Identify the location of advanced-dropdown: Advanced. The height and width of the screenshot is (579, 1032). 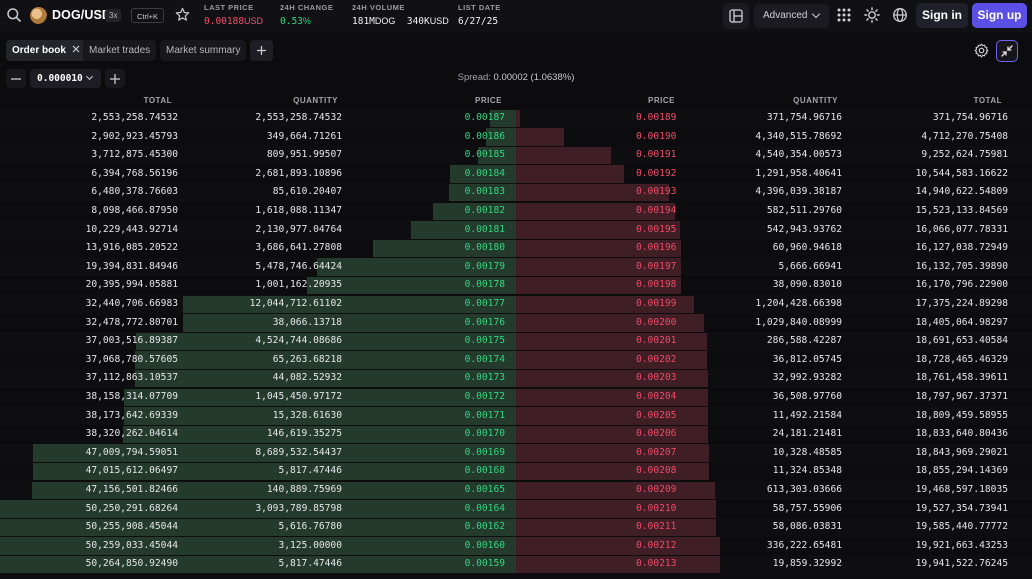
(791, 16).